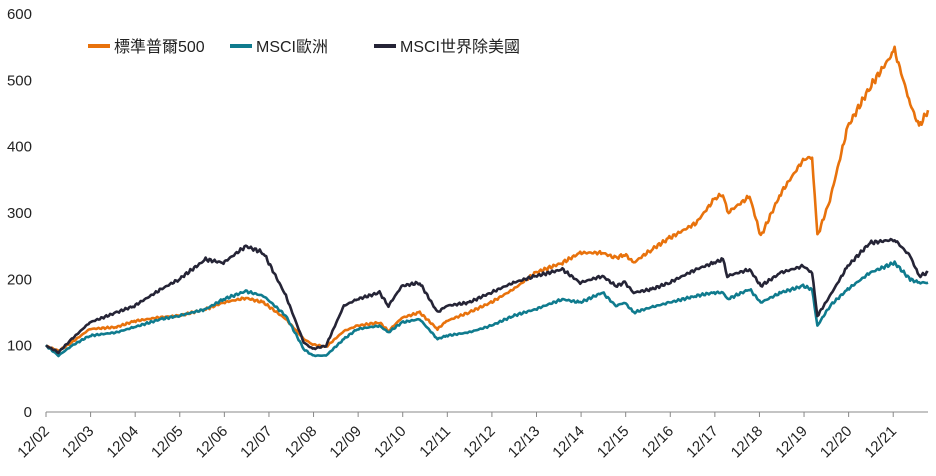  What do you see at coordinates (292, 47) in the screenshot?
I see `legend-label: MSCI歐洲` at bounding box center [292, 47].